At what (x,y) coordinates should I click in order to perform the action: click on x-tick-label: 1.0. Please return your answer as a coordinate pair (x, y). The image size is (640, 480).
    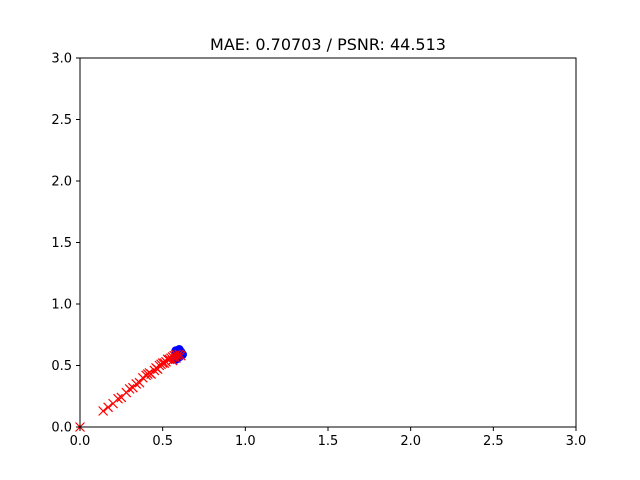
    Looking at the image, I should click on (245, 441).